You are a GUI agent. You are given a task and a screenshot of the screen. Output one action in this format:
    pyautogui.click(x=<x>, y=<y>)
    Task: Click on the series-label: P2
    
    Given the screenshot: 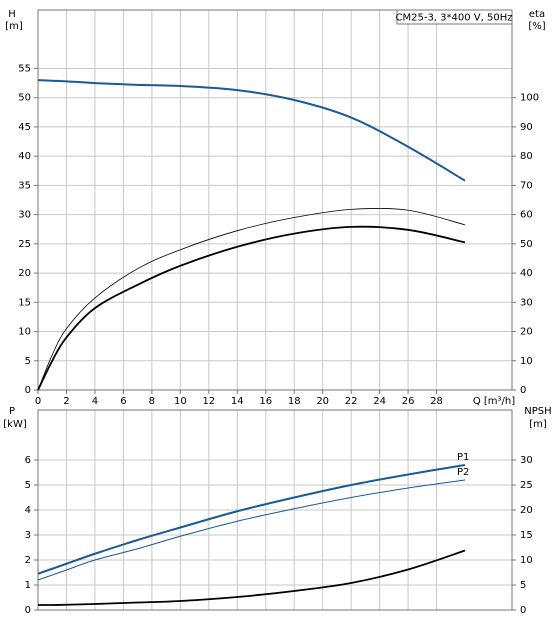 What is the action you would take?
    pyautogui.click(x=463, y=472)
    